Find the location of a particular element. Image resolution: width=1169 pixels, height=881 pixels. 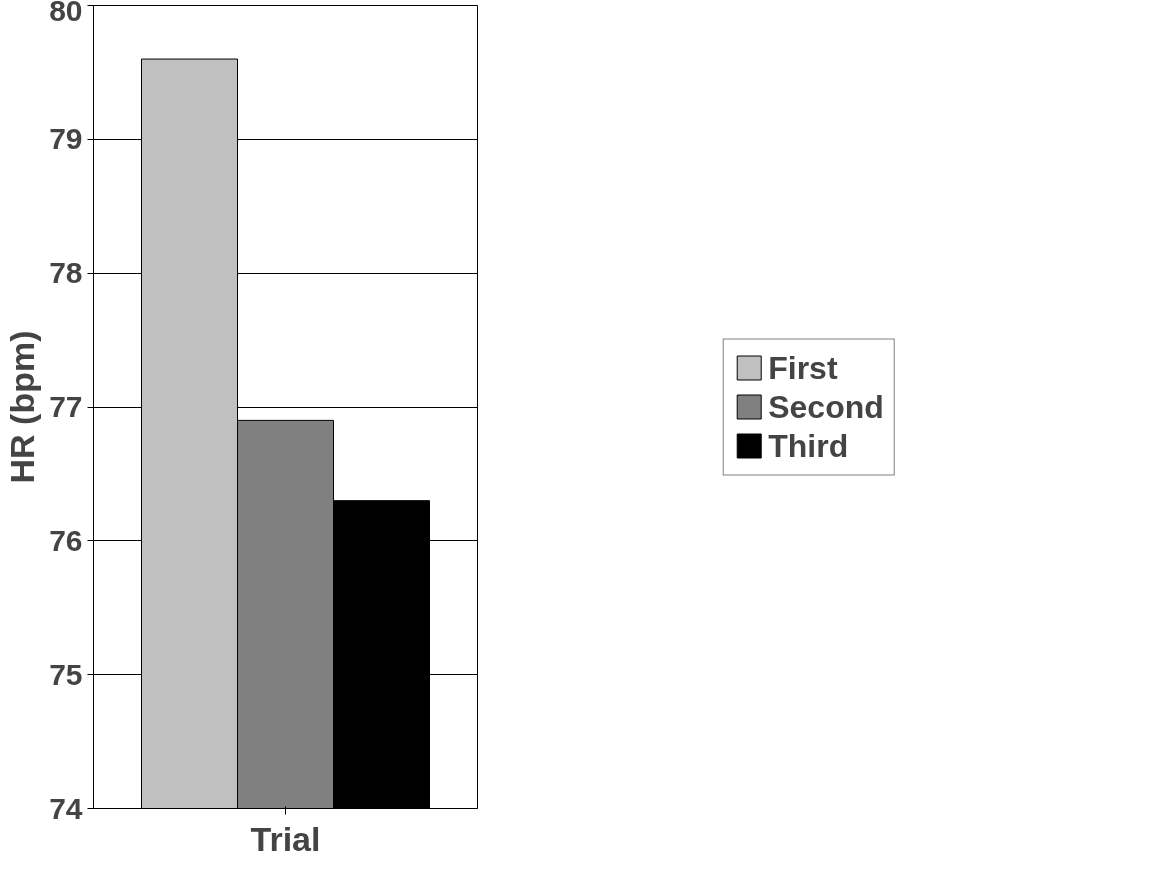

y-tick-label: 78 is located at coordinates (66, 273).